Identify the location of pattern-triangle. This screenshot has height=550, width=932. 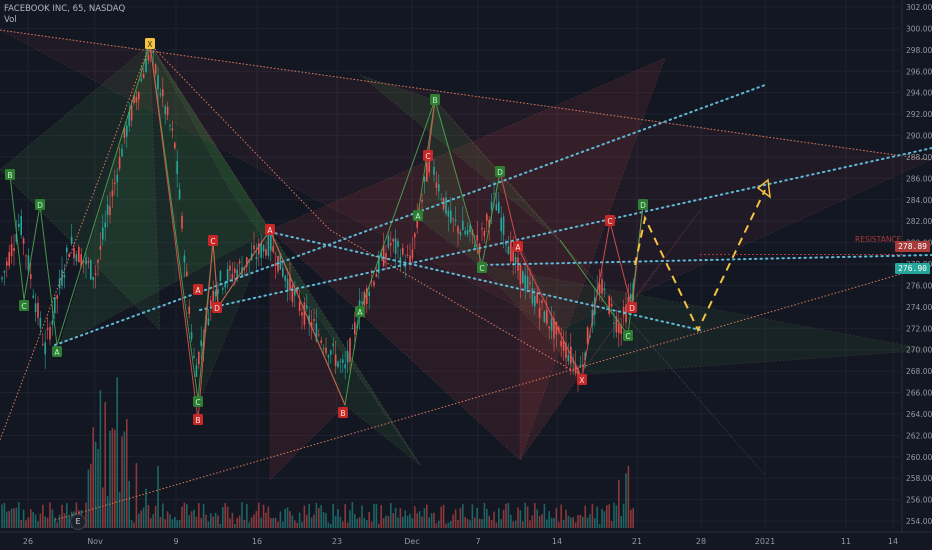
(345, 347).